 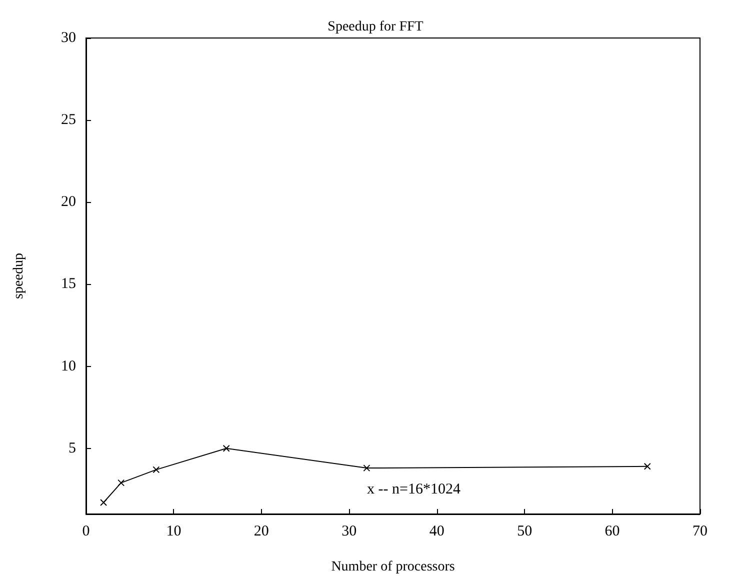 What do you see at coordinates (68, 38) in the screenshot?
I see `y-tick-label: 30` at bounding box center [68, 38].